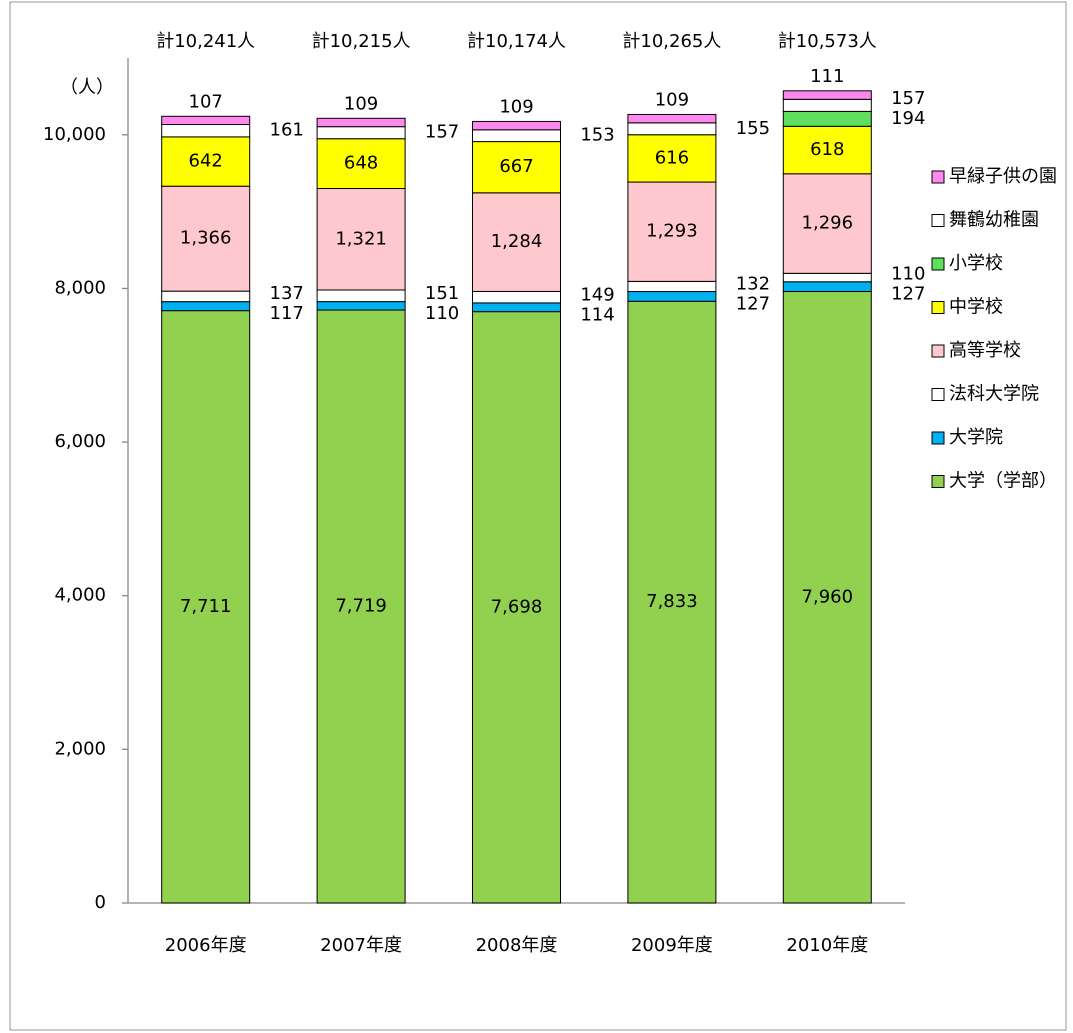  What do you see at coordinates (671, 41) in the screenshot?
I see `total-label: 計10,265人` at bounding box center [671, 41].